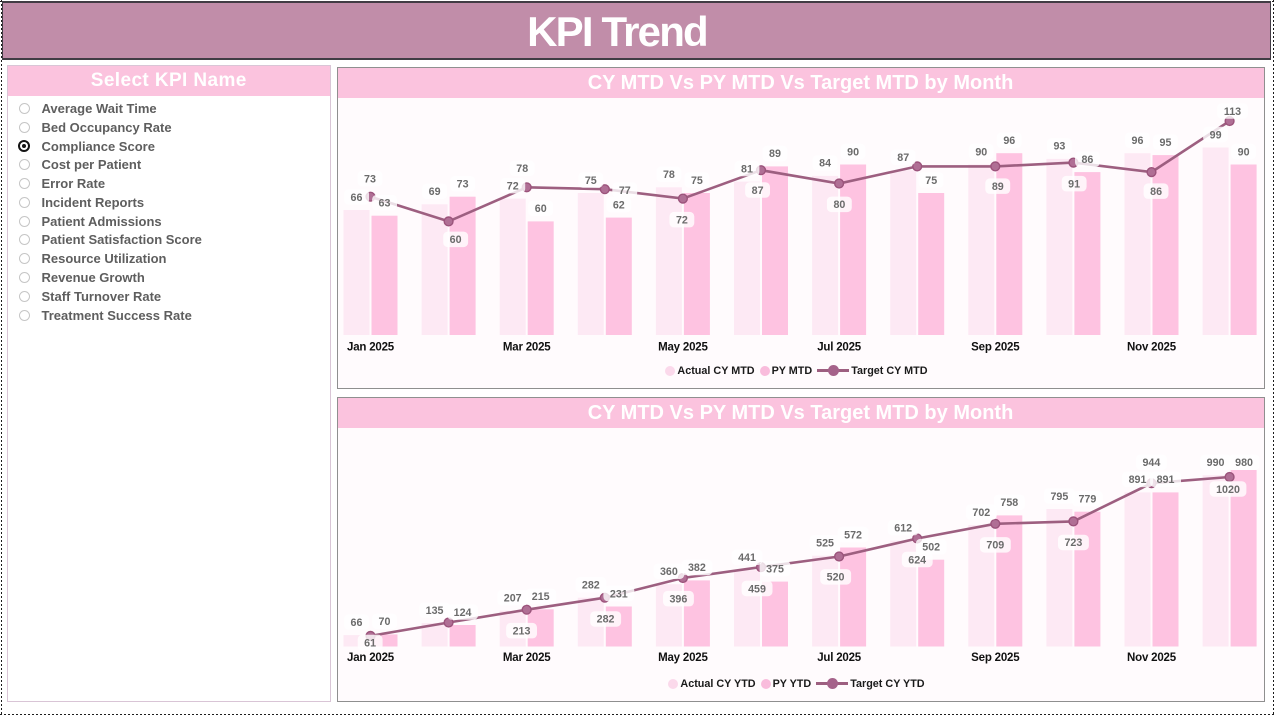  What do you see at coordinates (678, 600) in the screenshot?
I see `svg-text: 396` at bounding box center [678, 600].